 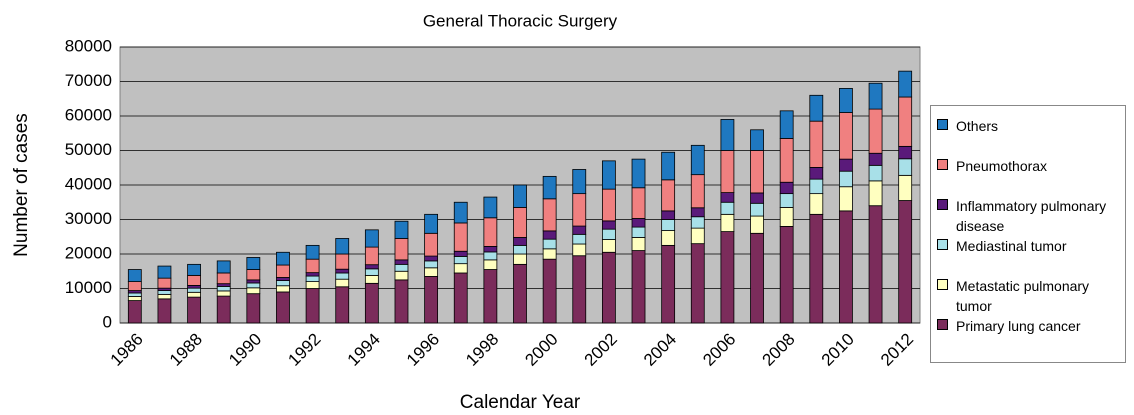 What do you see at coordinates (364, 350) in the screenshot?
I see `x-tick-label: 1994` at bounding box center [364, 350].